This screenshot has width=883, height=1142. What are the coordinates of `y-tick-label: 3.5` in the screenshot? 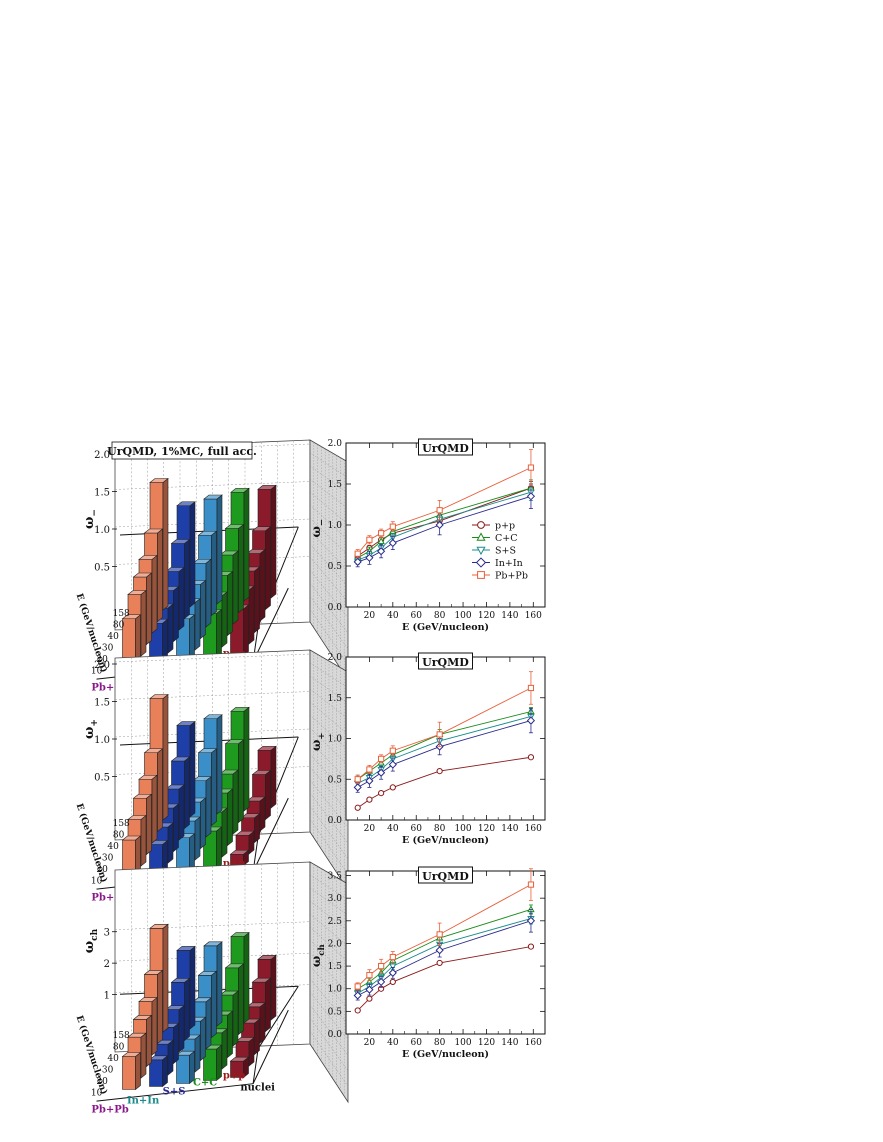 It's located at (335, 877).